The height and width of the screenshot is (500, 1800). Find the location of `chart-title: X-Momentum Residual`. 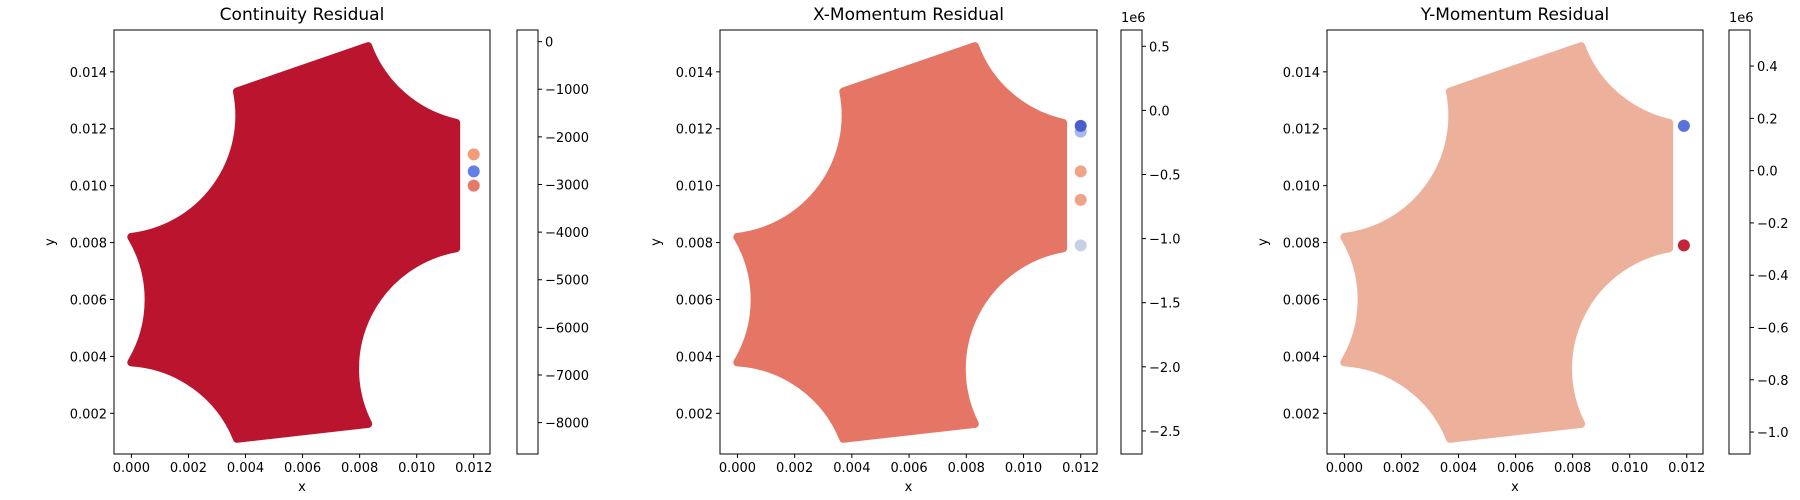

chart-title: X-Momentum Residual is located at coordinates (908, 15).